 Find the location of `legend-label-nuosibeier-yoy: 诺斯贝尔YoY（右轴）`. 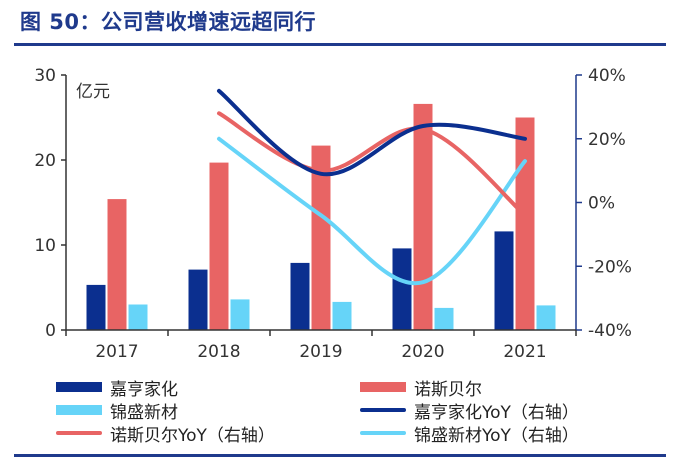

legend-label-nuosibeier-yoy: 诺斯贝尔YoY（右轴） is located at coordinates (192, 435).